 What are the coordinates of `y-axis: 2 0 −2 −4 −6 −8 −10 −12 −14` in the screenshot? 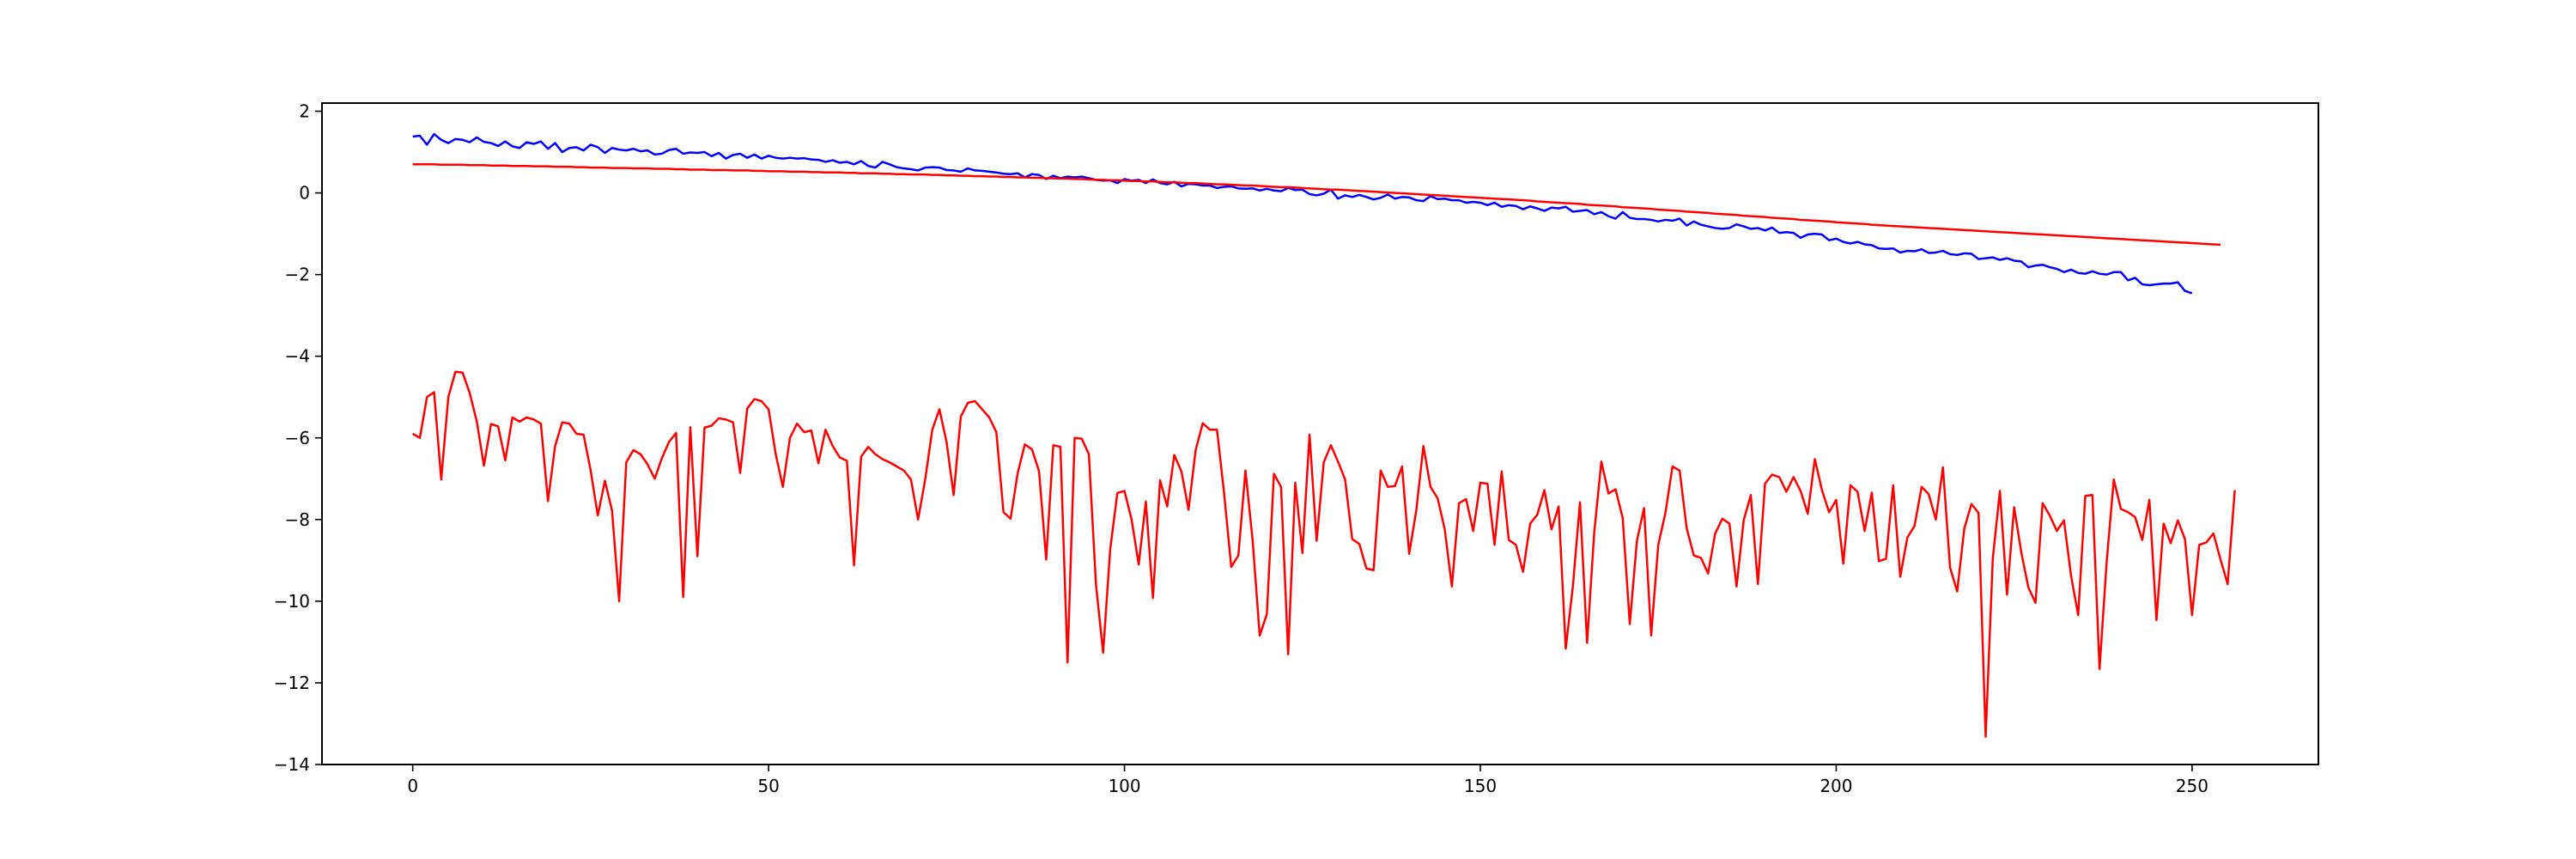 It's located at (298, 438).